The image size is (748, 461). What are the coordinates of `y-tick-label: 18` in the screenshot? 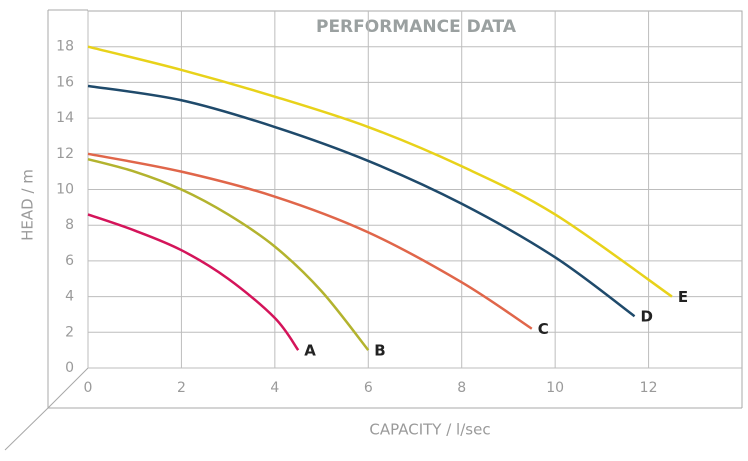 It's located at (65, 47).